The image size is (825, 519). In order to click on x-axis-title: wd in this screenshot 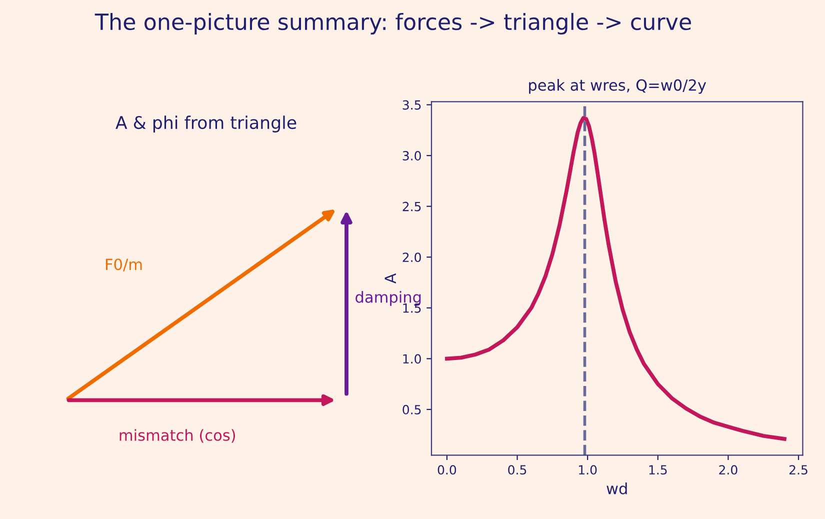, I will do `click(616, 488)`.